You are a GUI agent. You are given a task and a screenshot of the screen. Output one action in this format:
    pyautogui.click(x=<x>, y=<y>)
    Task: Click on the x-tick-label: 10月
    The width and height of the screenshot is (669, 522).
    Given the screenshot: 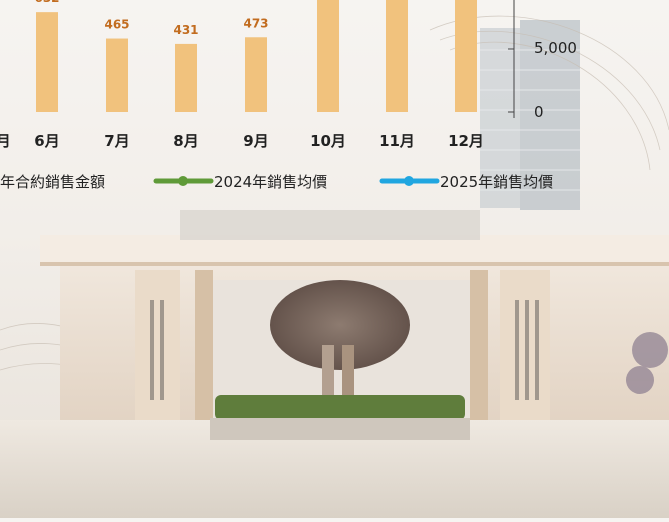 What is the action you would take?
    pyautogui.click(x=328, y=141)
    